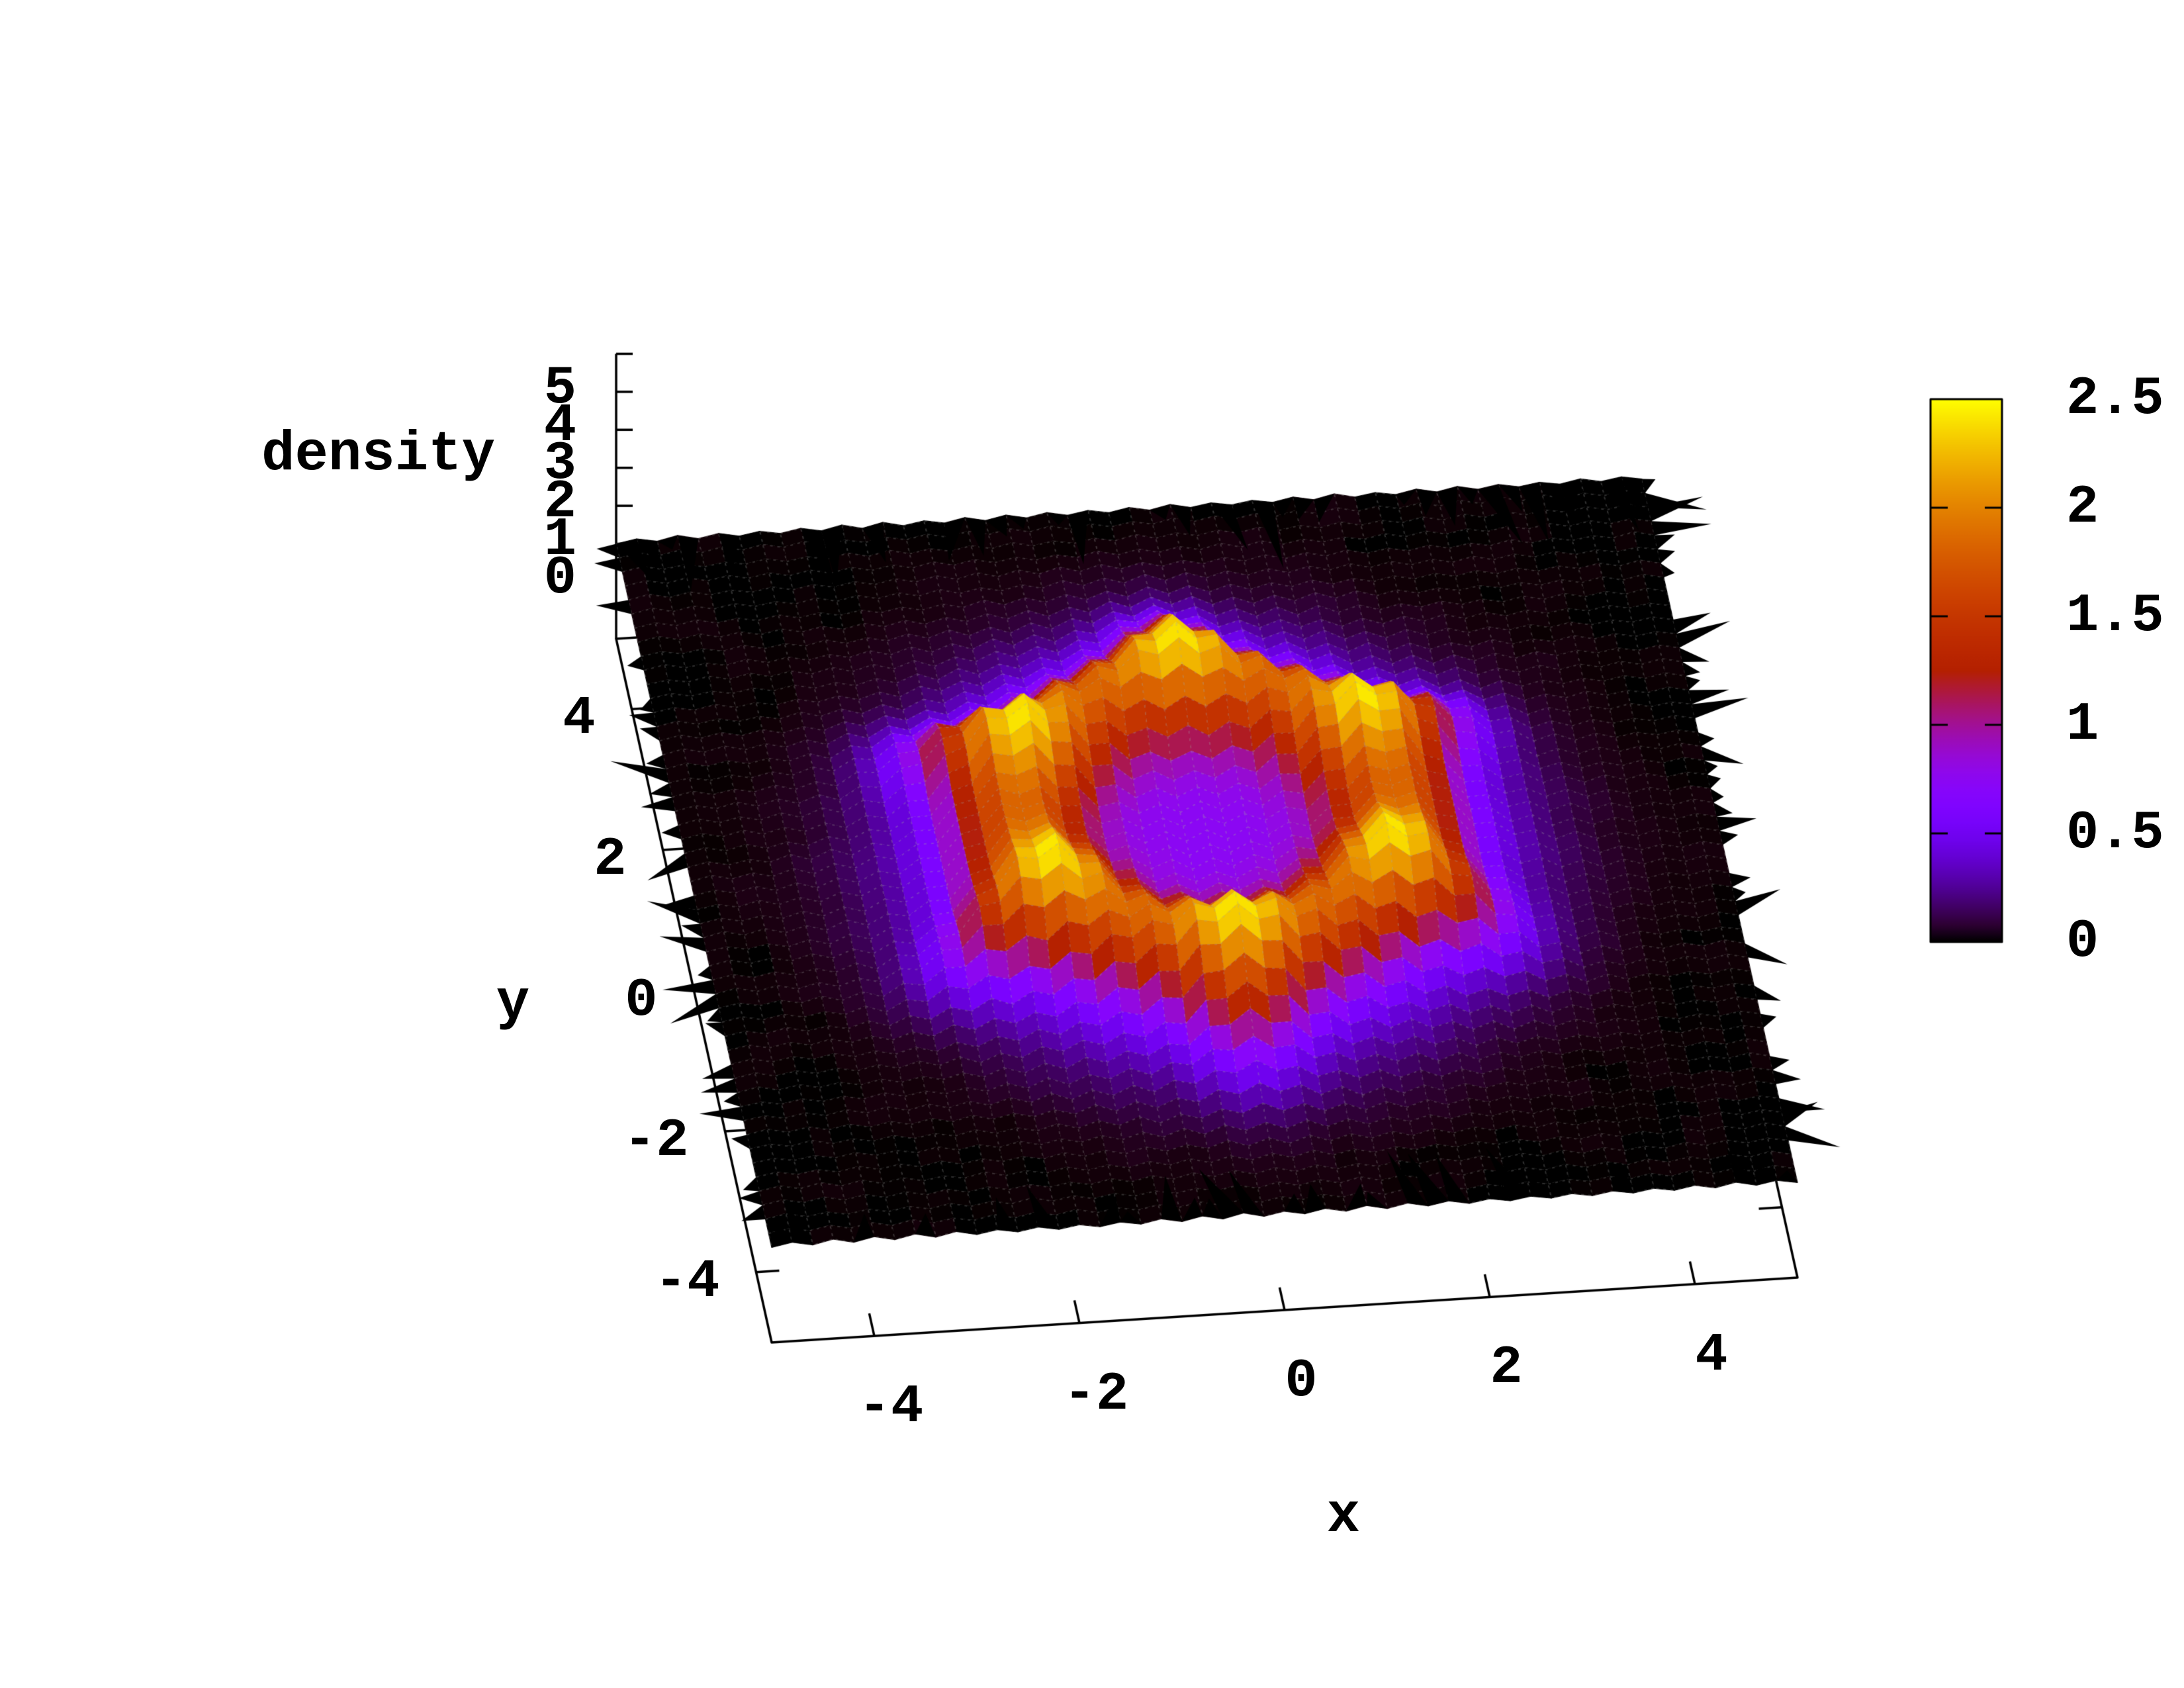 This screenshot has width=2184, height=1688. I want to click on z-axis-title: density, so click(378, 455).